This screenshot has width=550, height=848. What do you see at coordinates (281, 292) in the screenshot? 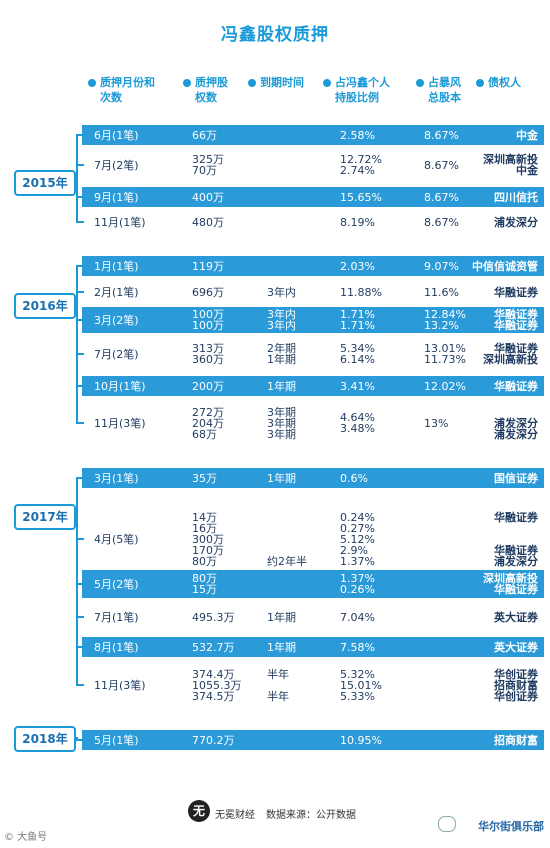
I see `due-cell: 3年内` at bounding box center [281, 292].